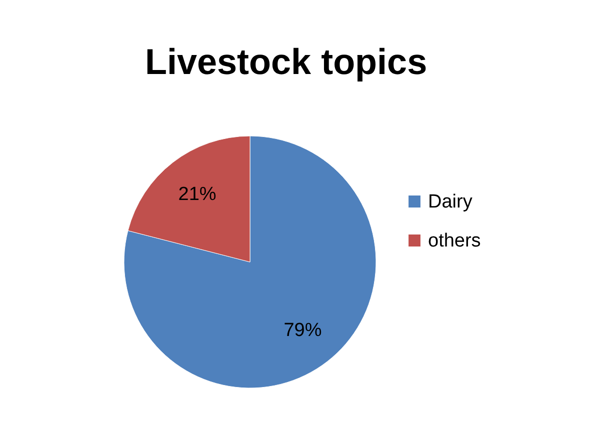 Image resolution: width=610 pixels, height=443 pixels. What do you see at coordinates (286, 61) in the screenshot?
I see `chart-title: Livestock topics` at bounding box center [286, 61].